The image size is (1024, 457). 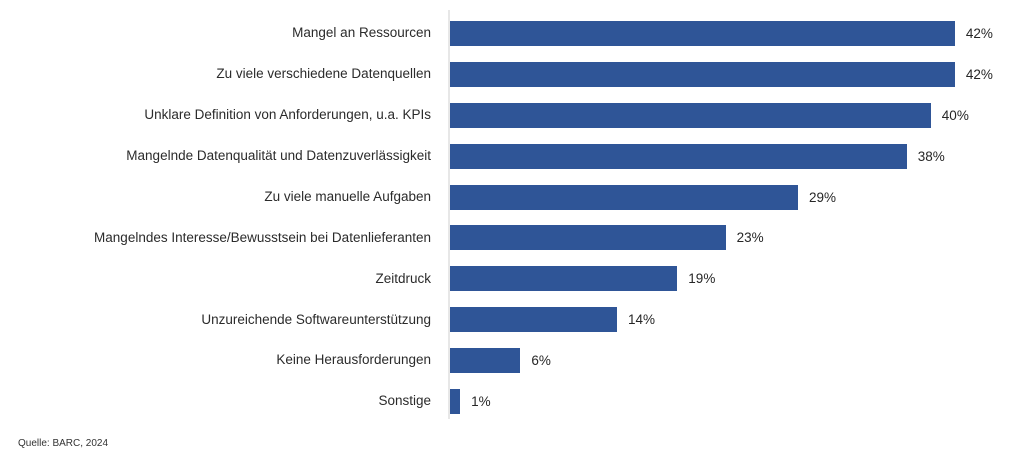 What do you see at coordinates (702, 279) in the screenshot?
I see `value-label: 19%` at bounding box center [702, 279].